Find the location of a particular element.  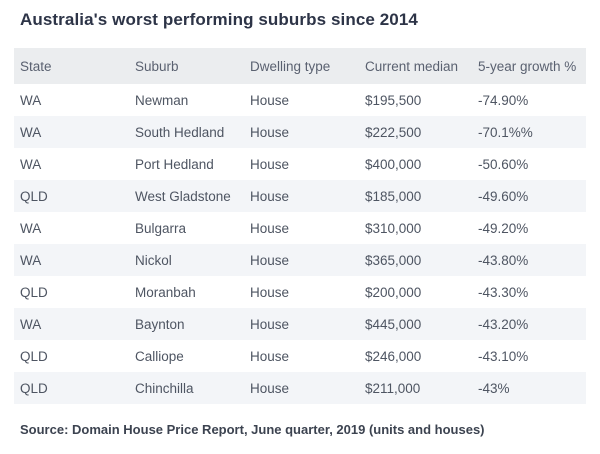

cell-suburb: Chinchilla is located at coordinates (164, 388).